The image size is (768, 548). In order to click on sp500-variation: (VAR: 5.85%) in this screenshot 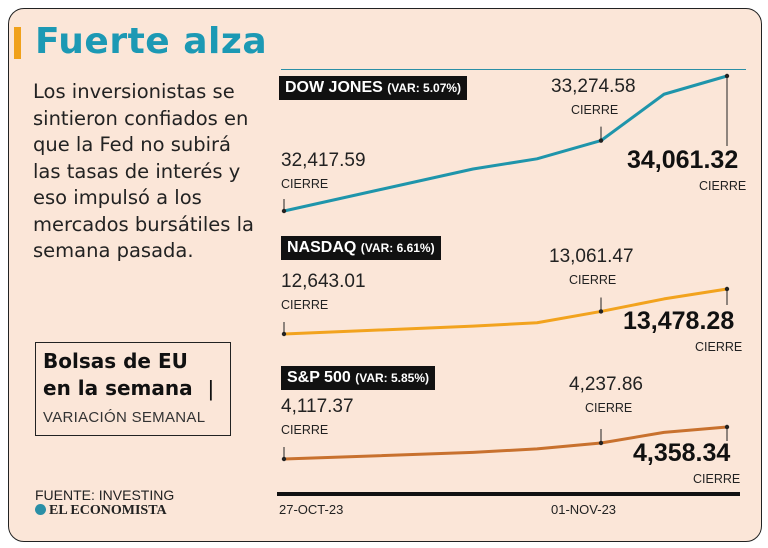, I will do `click(392, 378)`.